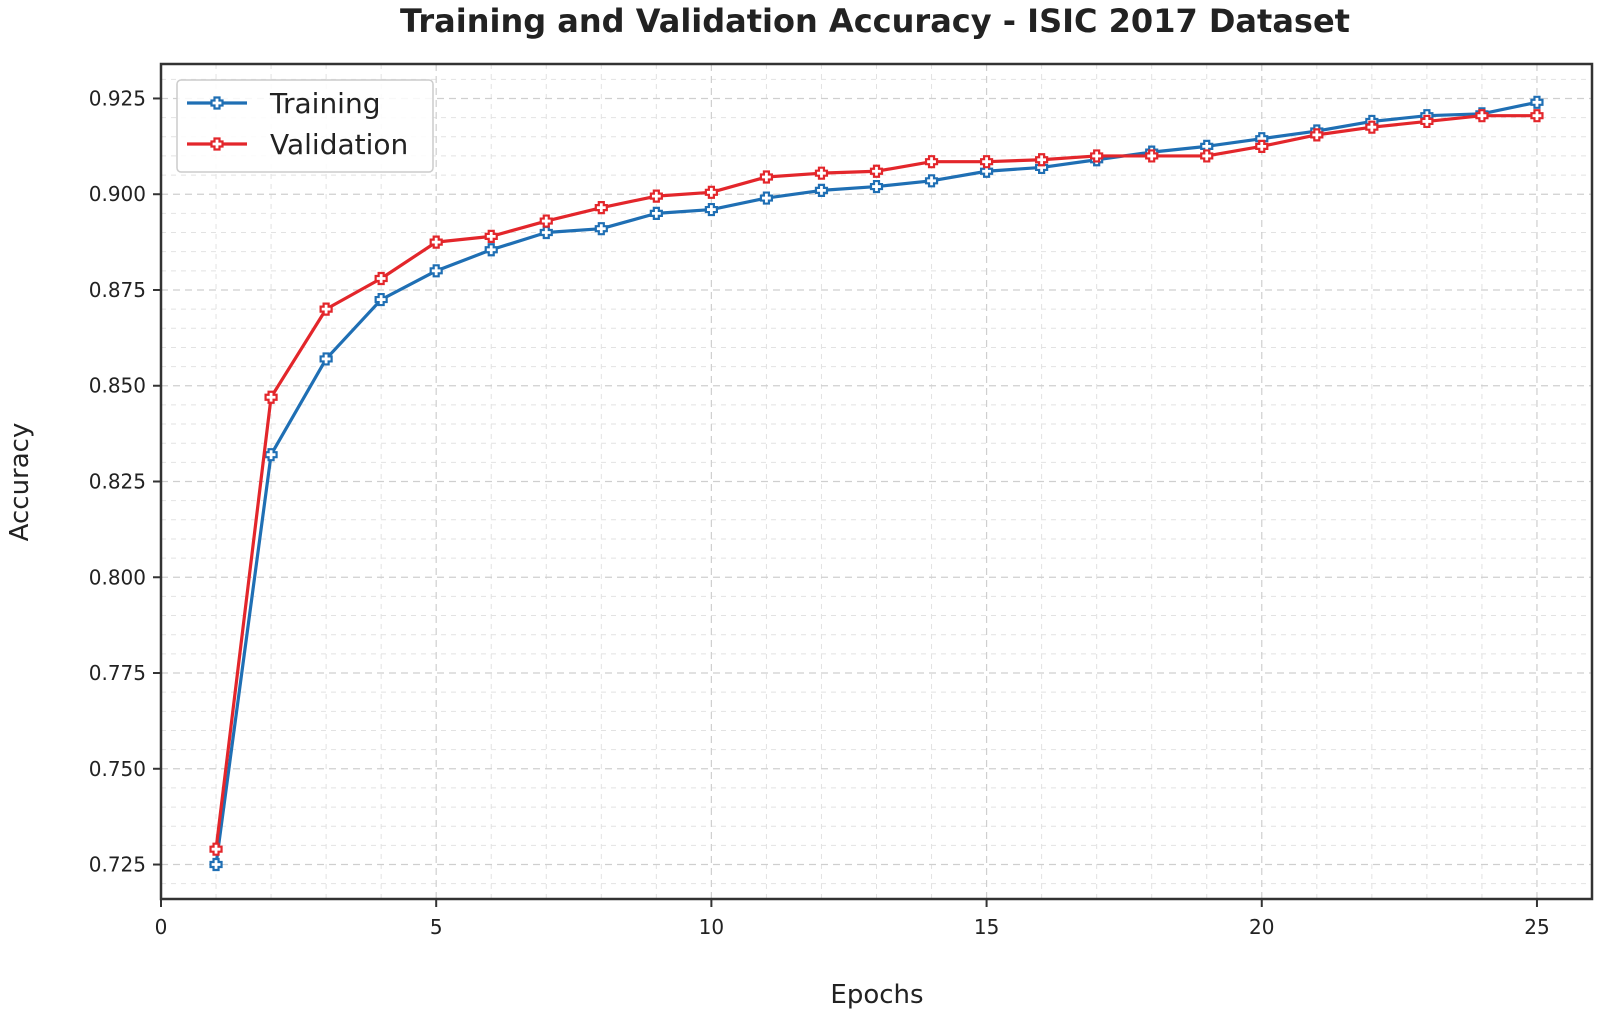 This screenshot has width=1600, height=1013. What do you see at coordinates (117, 482) in the screenshot?
I see `y-tick-label: 0.825` at bounding box center [117, 482].